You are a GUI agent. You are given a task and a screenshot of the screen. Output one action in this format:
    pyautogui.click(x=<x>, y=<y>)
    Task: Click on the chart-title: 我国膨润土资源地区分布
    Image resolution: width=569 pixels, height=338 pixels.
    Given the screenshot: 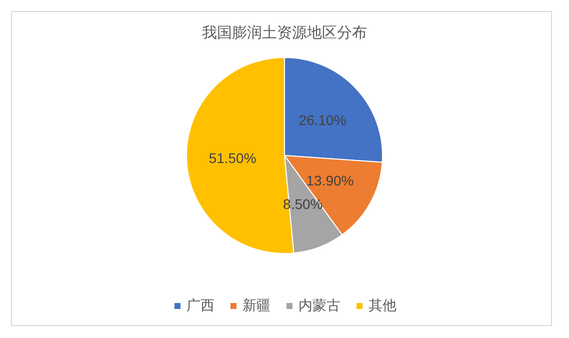 What is the action you would take?
    pyautogui.click(x=284, y=33)
    